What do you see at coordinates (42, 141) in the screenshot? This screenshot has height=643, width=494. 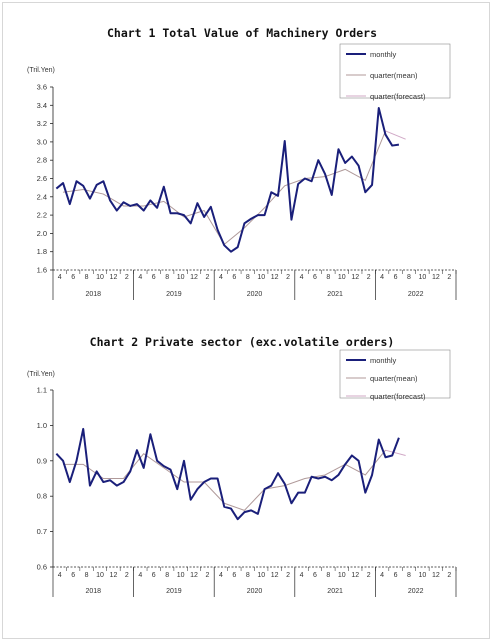 I see `y-tick-label: 3.0` at bounding box center [42, 141].